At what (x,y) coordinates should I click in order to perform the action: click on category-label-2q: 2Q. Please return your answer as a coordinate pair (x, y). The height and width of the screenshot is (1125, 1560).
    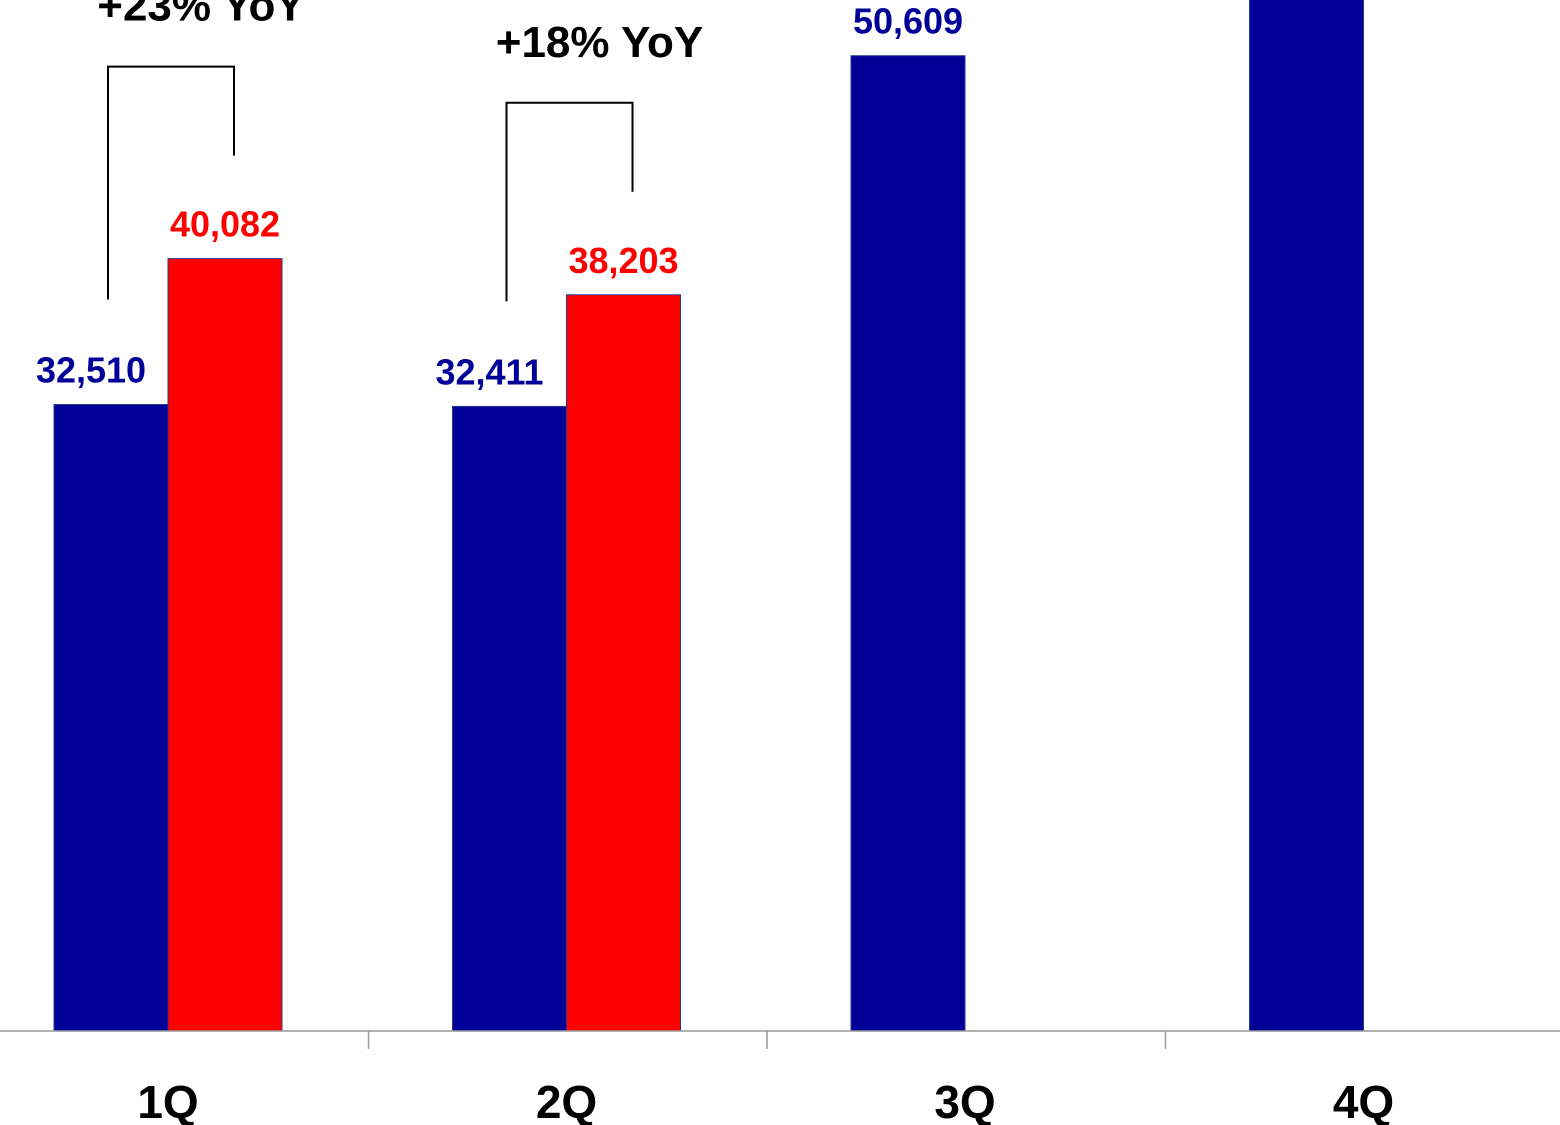
    Looking at the image, I should click on (566, 1100).